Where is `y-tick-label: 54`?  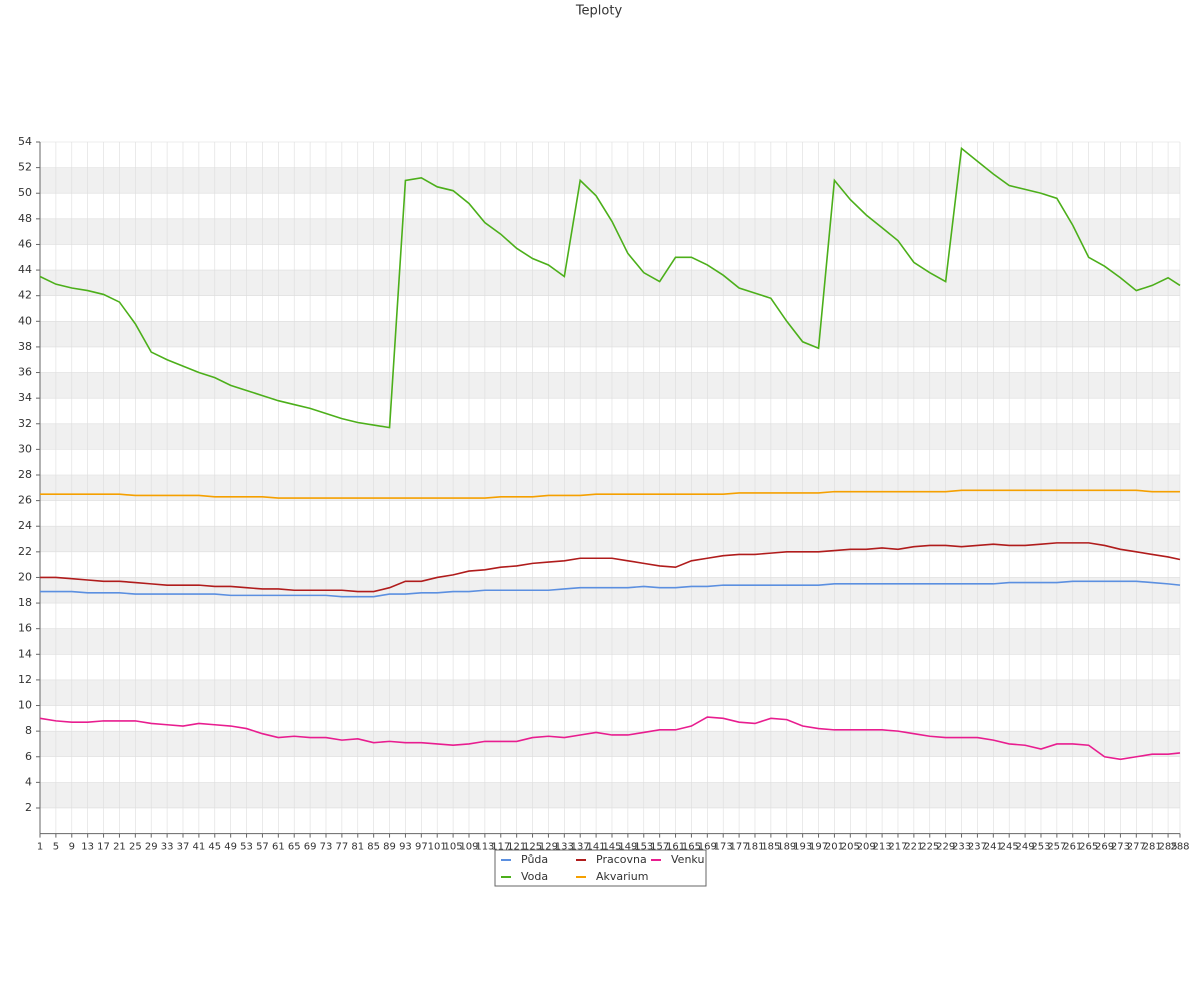
y-tick-label: 54 is located at coordinates (25, 141).